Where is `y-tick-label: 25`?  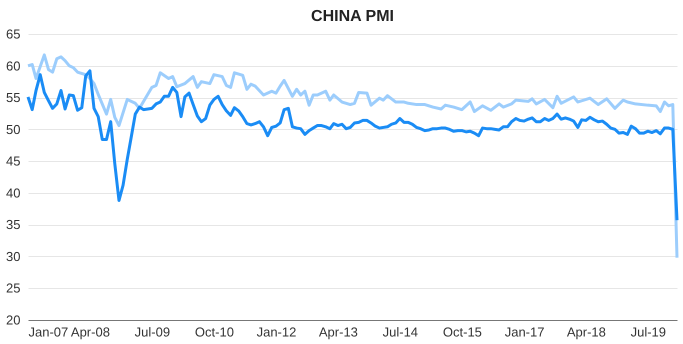 y-tick-label: 25 is located at coordinates (13, 288).